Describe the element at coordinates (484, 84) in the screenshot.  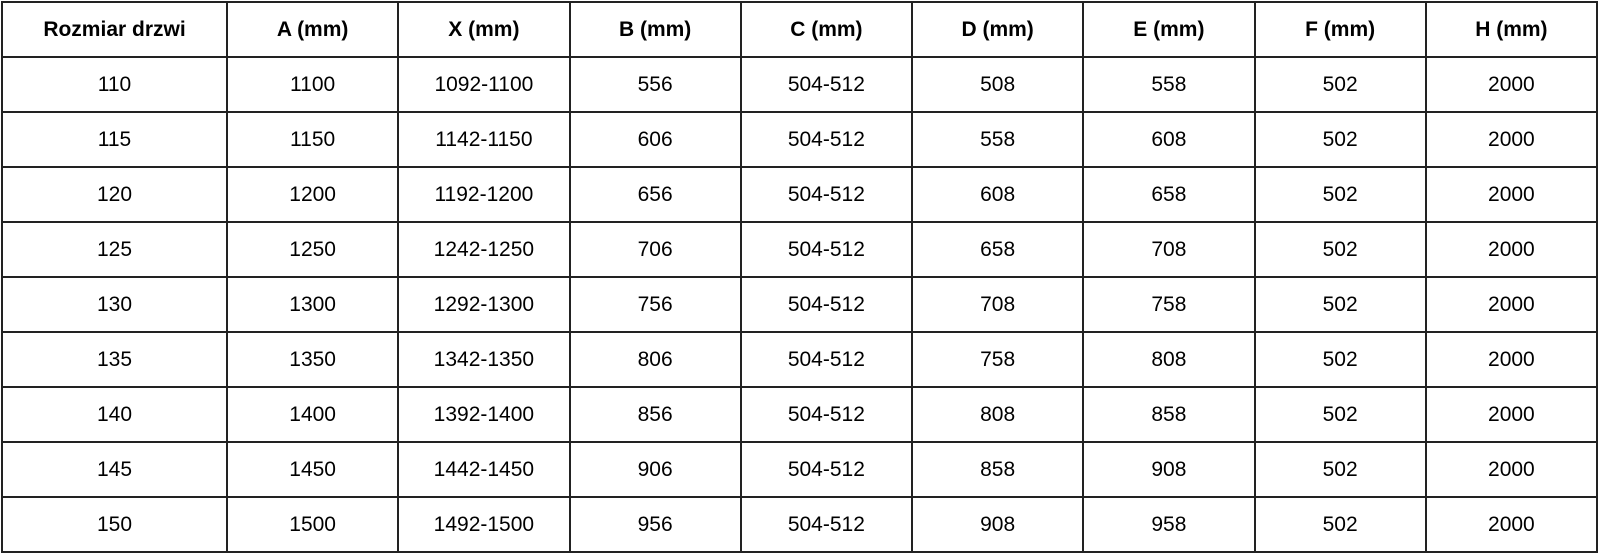
I see `table-cell: 1092-1100` at that location.